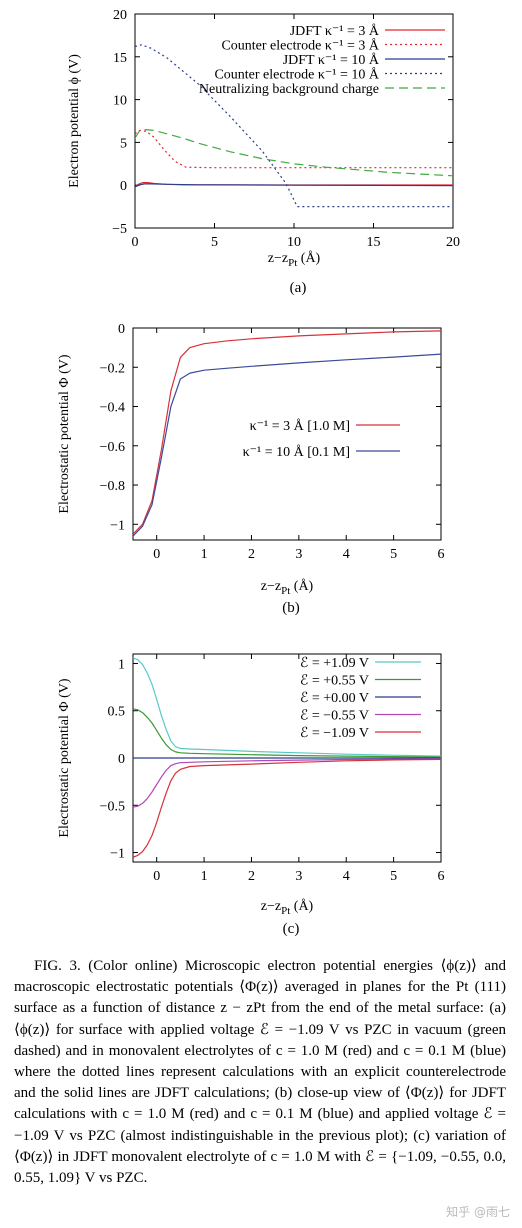 This screenshot has width=522, height=1228. What do you see at coordinates (119, 229) in the screenshot?
I see `y-tick-label: −5` at bounding box center [119, 229].